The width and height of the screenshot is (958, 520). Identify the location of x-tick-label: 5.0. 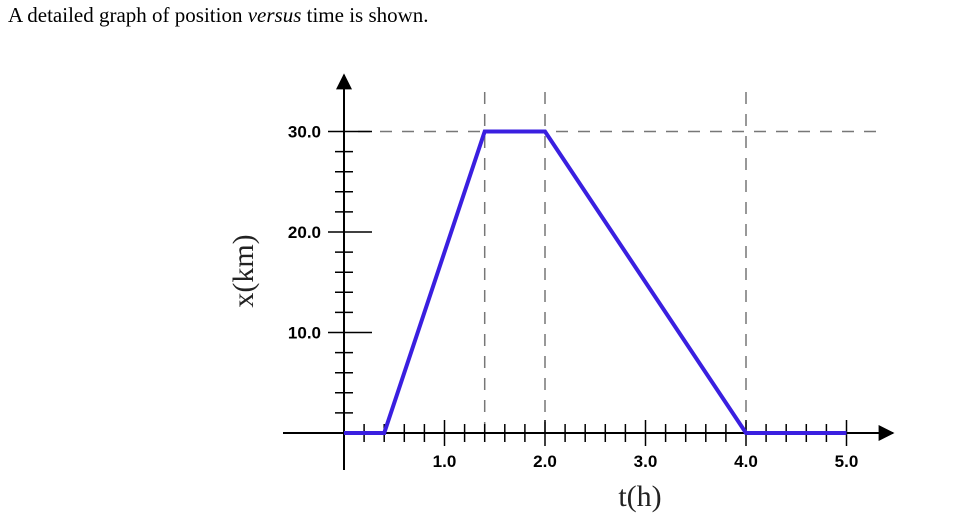
(847, 461).